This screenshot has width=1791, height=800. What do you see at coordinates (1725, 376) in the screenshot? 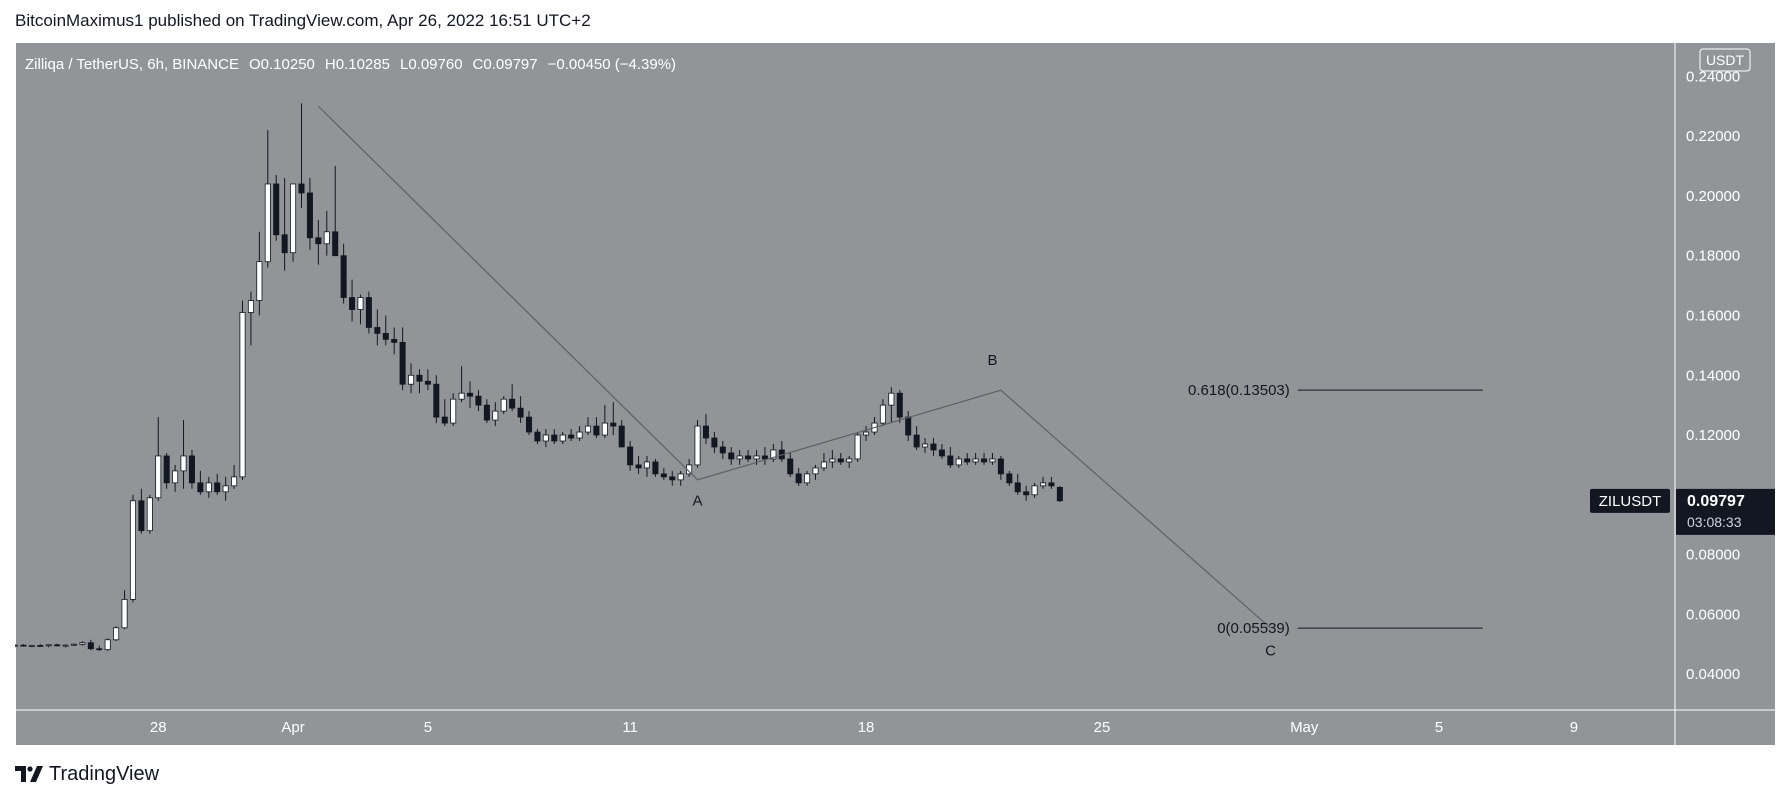
I see `price-axis-background` at bounding box center [1725, 376].